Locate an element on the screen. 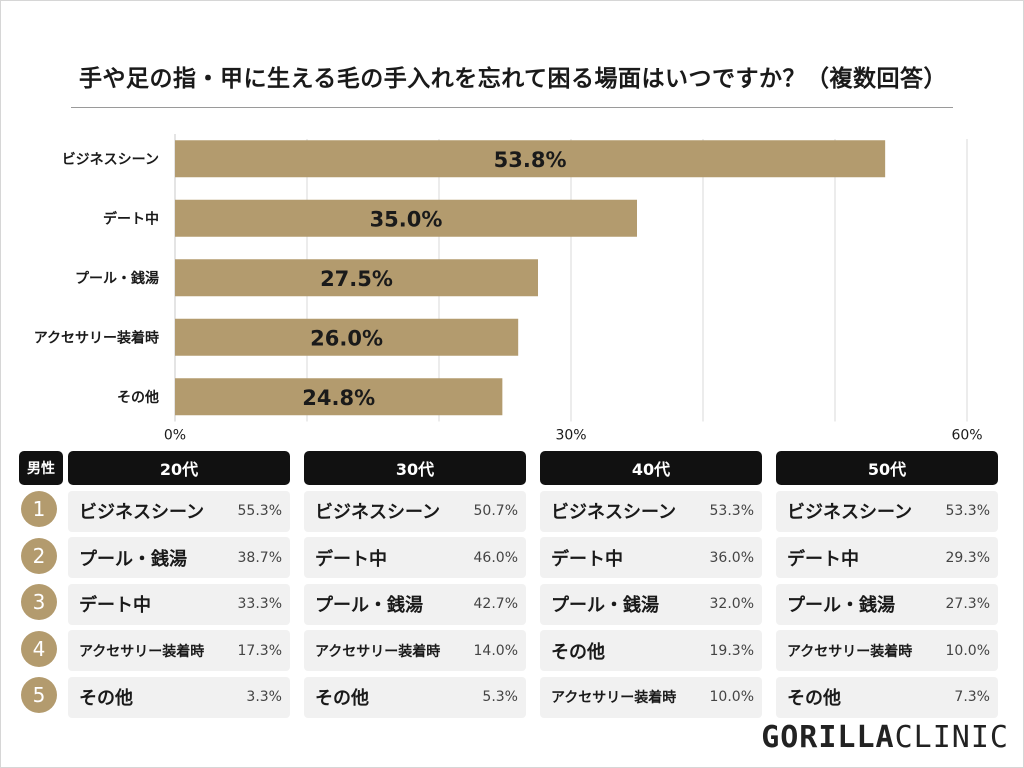  ranking-item-percent: 50.7% is located at coordinates (495, 511).